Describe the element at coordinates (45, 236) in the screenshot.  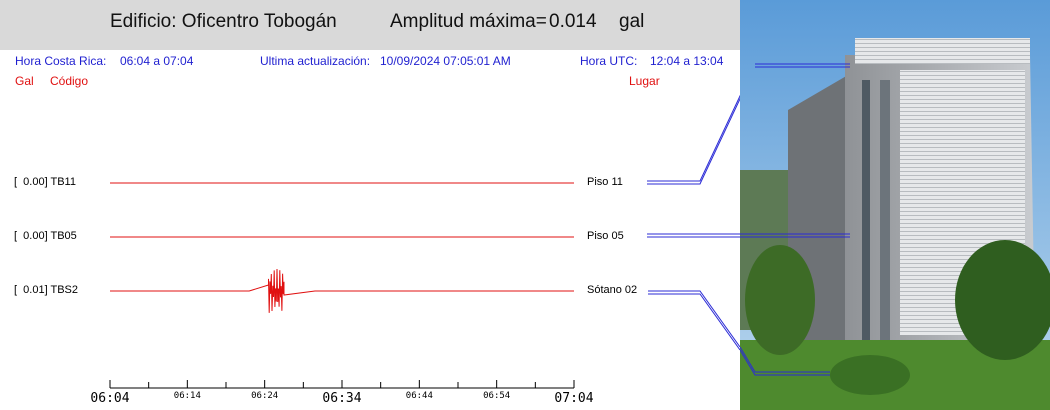
I see `channel-label-tb05: [ 0.00] TB05` at that location.